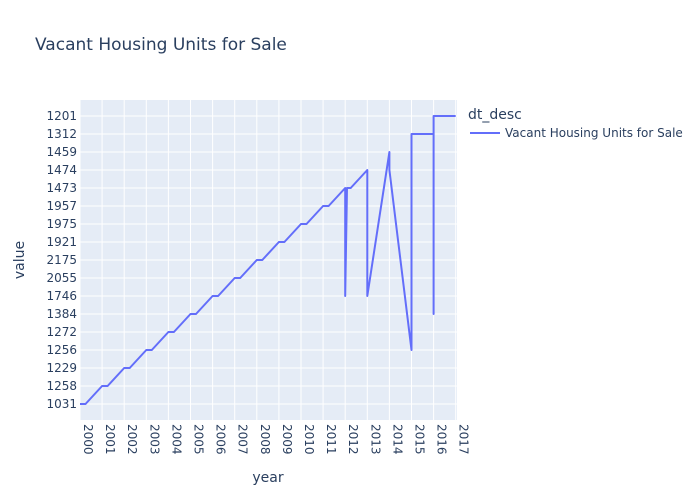  I want to click on x-tick-label: 2011, so click(331, 439).